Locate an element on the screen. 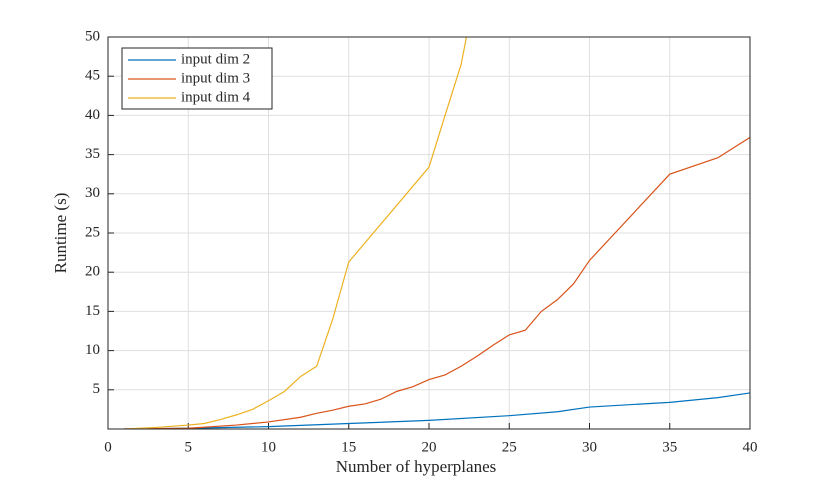 Image resolution: width=830 pixels, height=483 pixels. x-tick-label: 5 is located at coordinates (189, 447).